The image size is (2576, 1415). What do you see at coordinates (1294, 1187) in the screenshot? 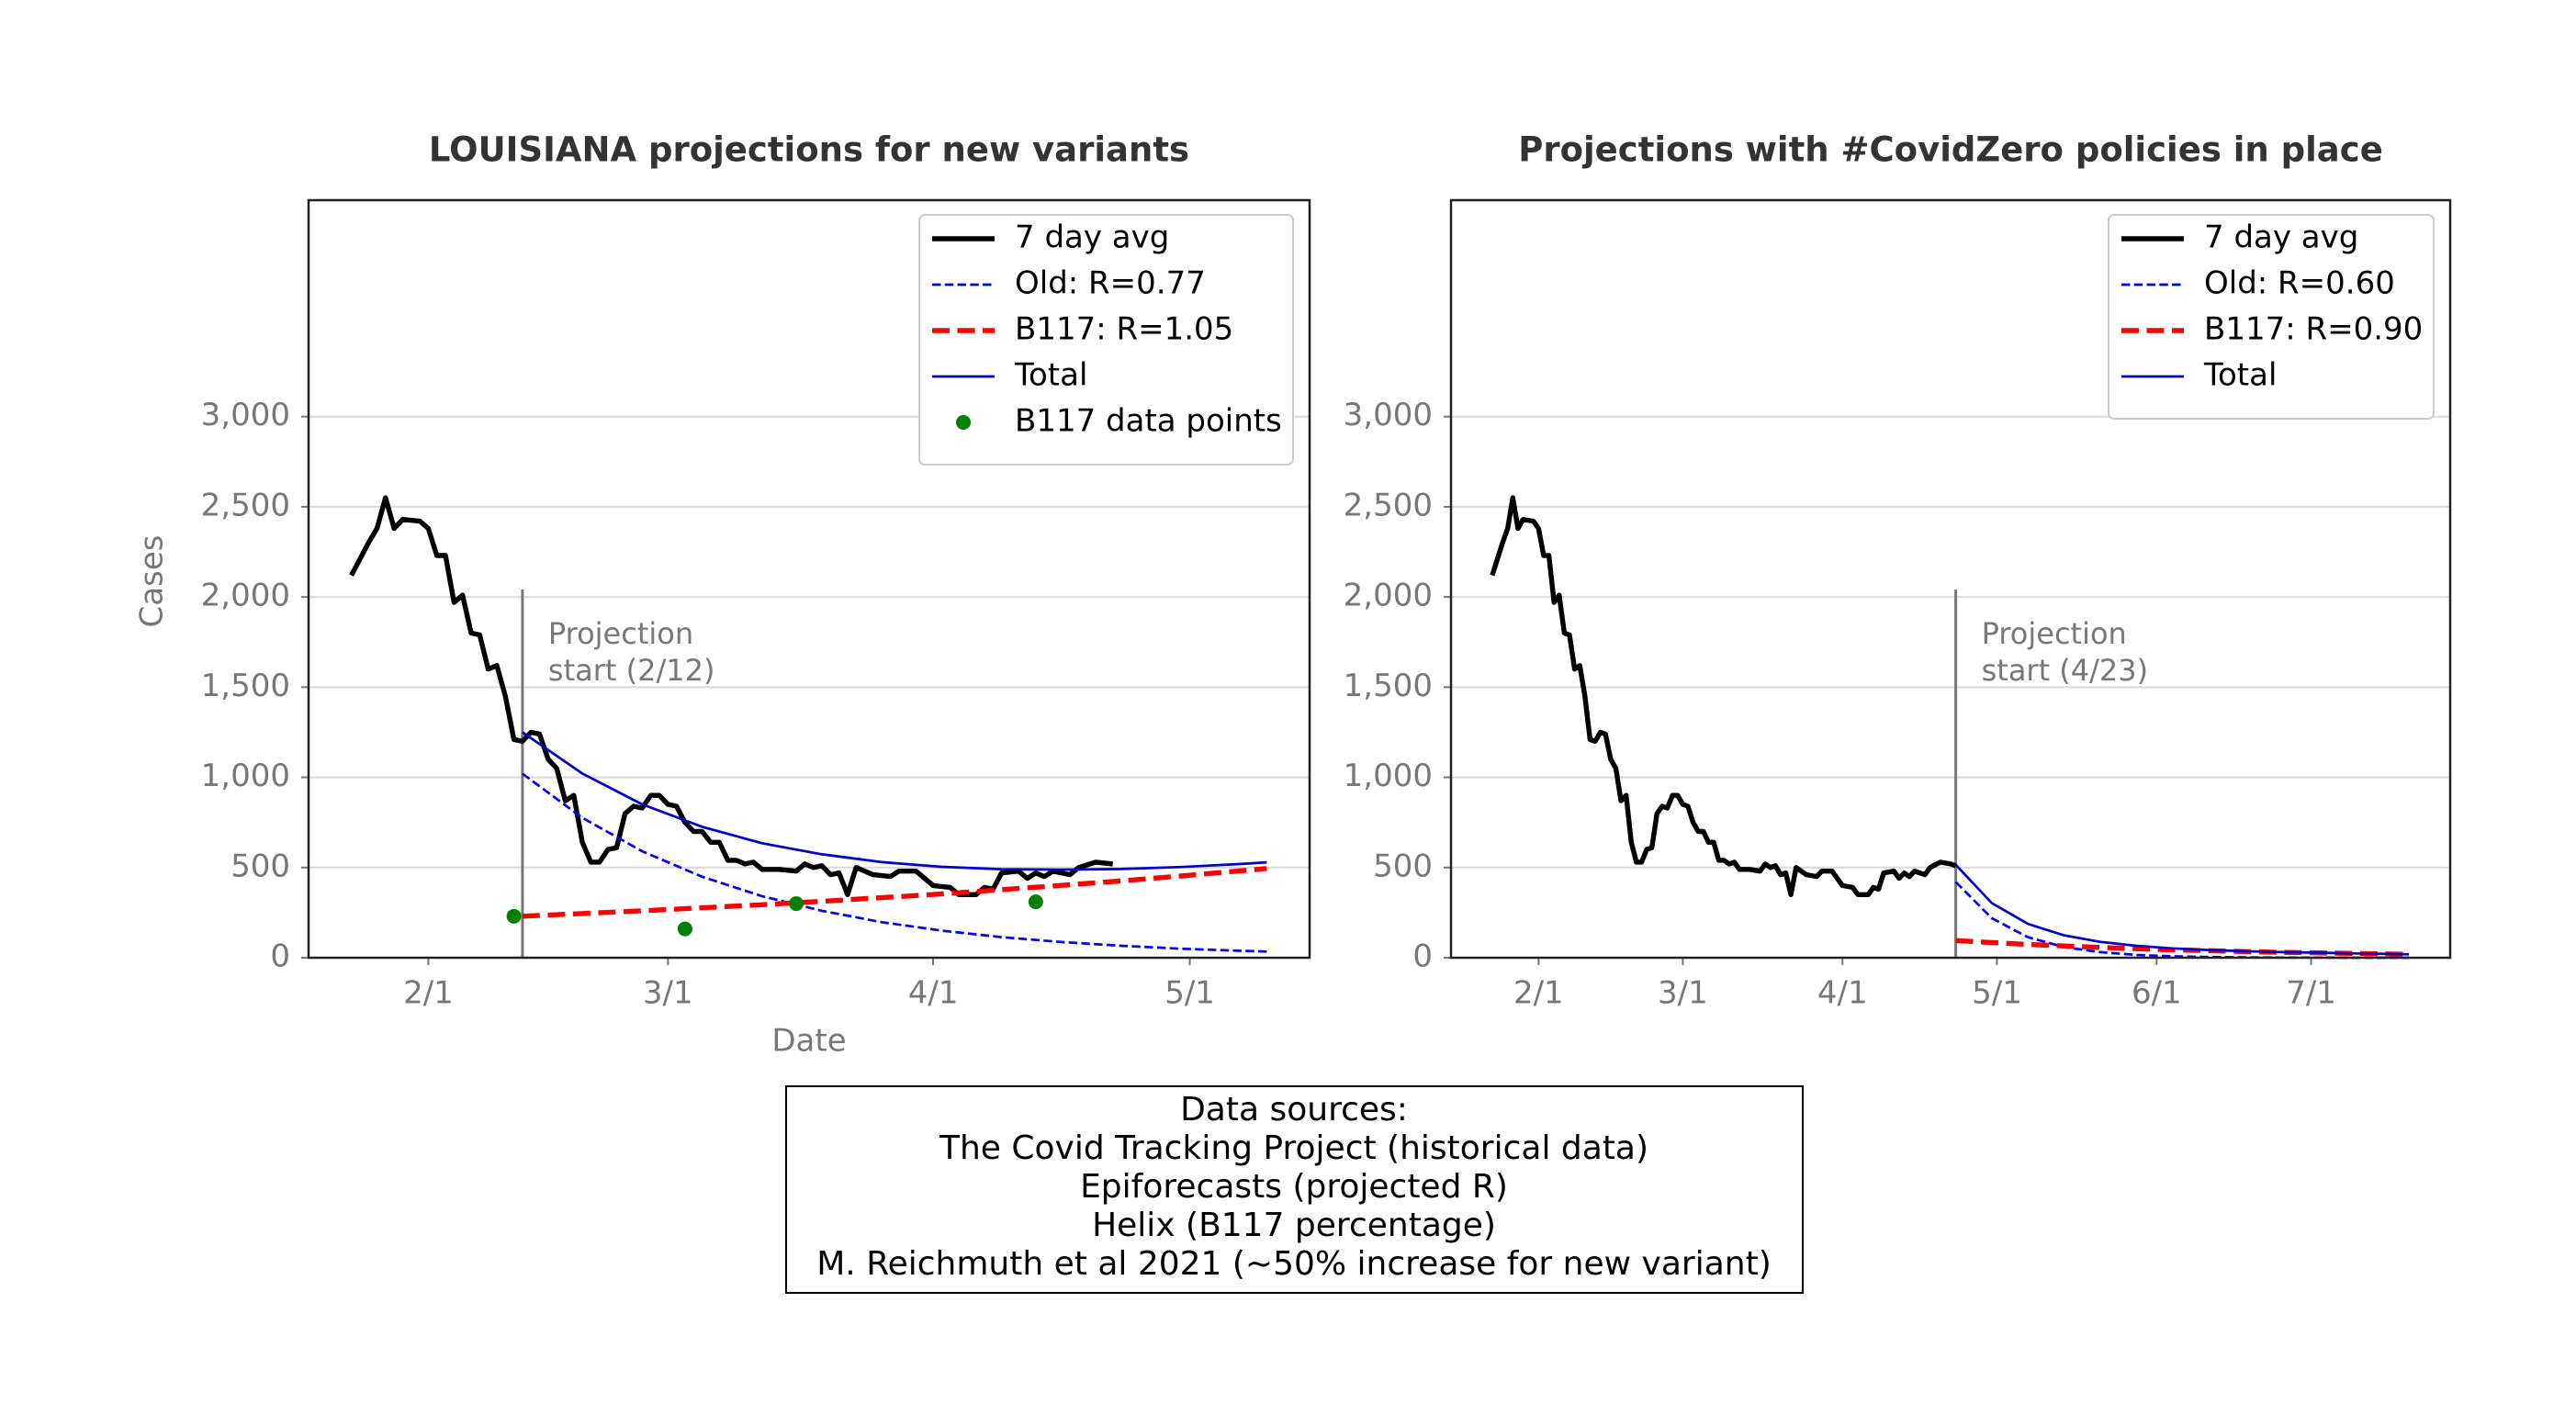
I see `source-line: Epiforecasts (projected R)` at bounding box center [1294, 1187].